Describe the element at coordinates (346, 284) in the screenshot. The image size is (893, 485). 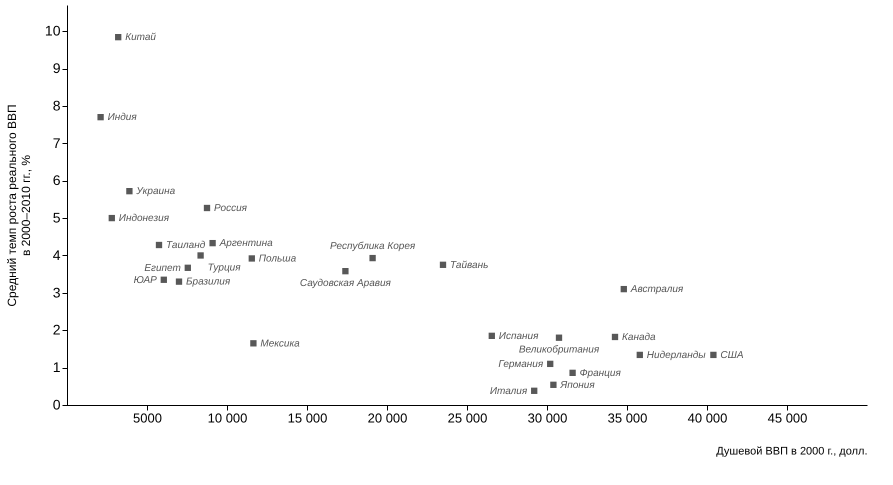
I see `annotation: Саудовская Аравия` at that location.